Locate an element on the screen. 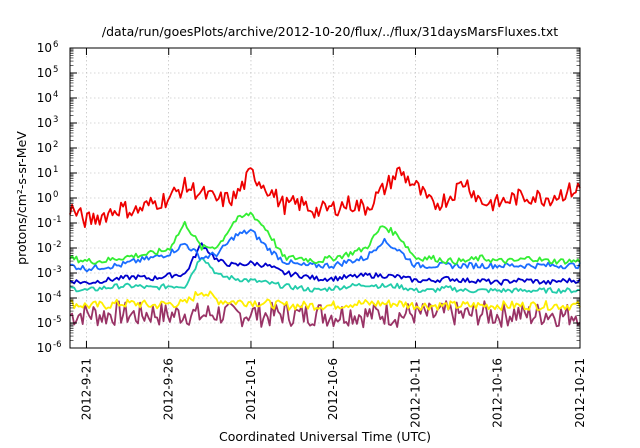 This screenshot has width=640, height=448. x-tick-label: 2012-10-16 is located at coordinates (498, 393).